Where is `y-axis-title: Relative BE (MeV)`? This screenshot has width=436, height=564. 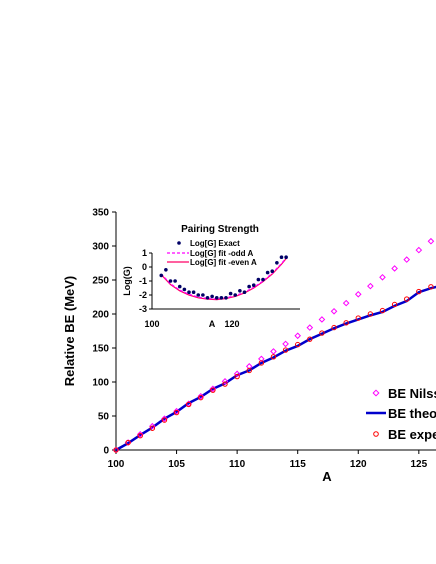
y-axis-title: Relative BE (MeV) is located at coordinates (69, 331).